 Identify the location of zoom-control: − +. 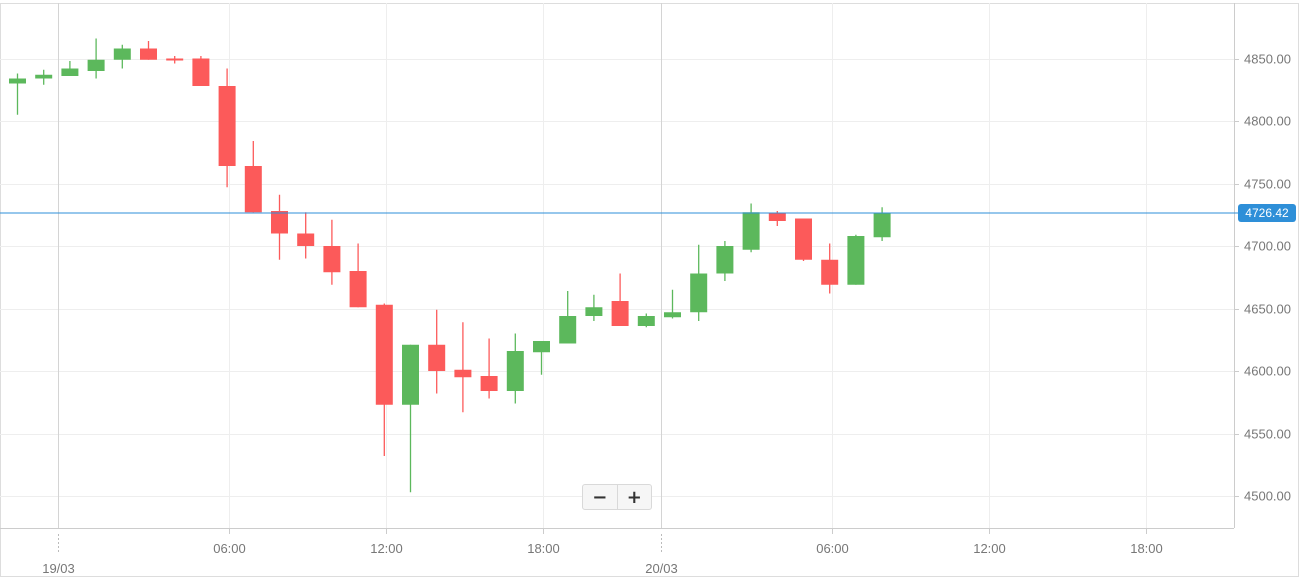
(617, 497).